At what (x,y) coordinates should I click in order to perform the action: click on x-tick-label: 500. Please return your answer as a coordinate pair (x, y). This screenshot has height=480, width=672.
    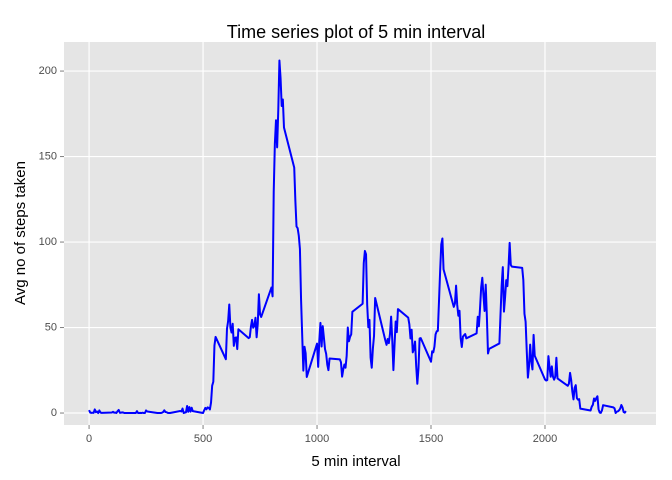
    Looking at the image, I should click on (203, 439).